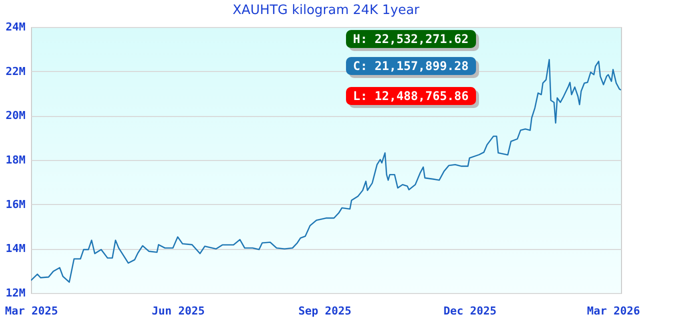 The height and width of the screenshot is (320, 680). I want to click on x-tick-label: Mar 2026, so click(613, 311).